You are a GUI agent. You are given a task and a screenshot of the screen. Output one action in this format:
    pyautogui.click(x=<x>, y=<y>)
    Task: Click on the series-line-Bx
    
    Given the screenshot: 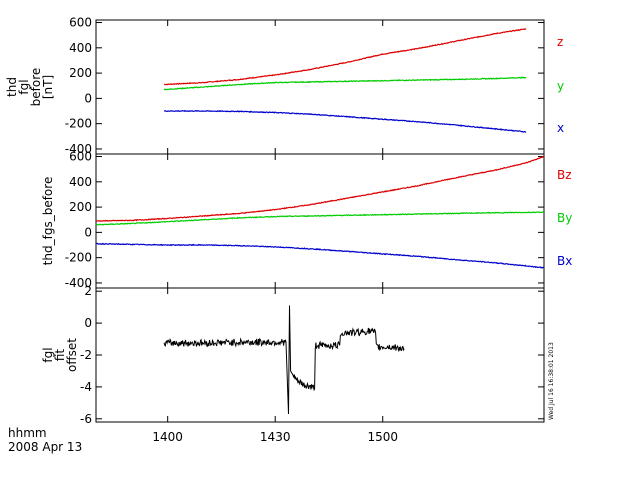 What is the action you would take?
    pyautogui.click(x=320, y=255)
    